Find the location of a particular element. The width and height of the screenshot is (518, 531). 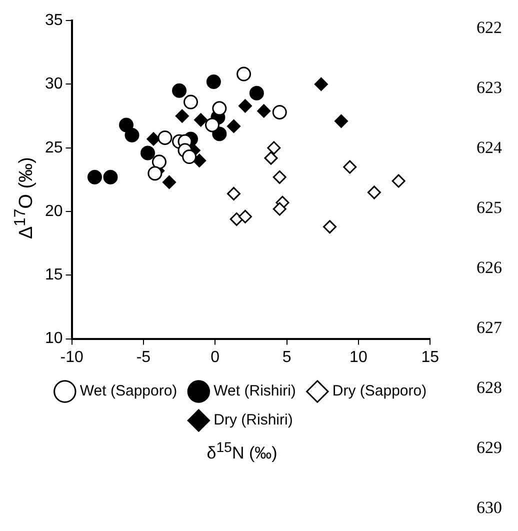

y-tick-label: 20 is located at coordinates (54, 211).